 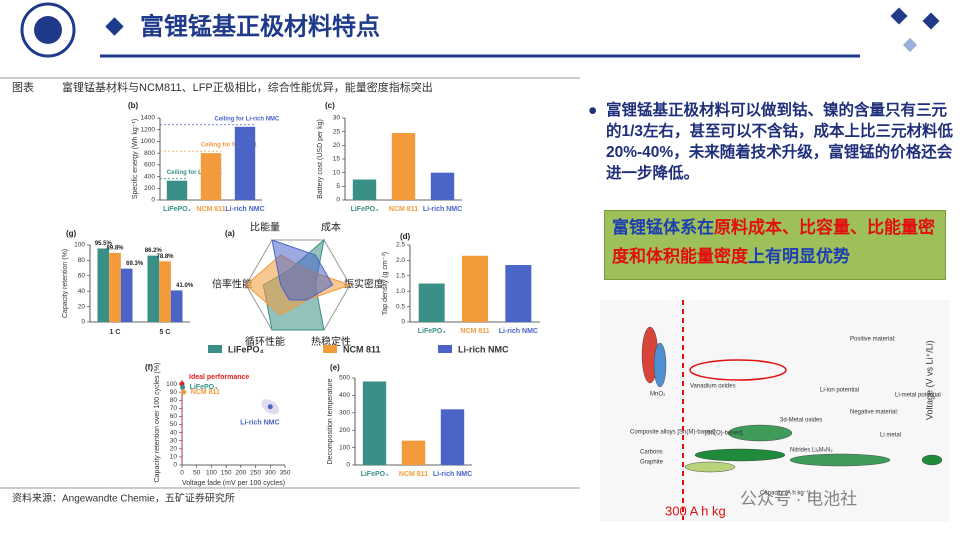 What do you see at coordinates (779, 242) in the screenshot?
I see `highlight-text: 富锂锰体系在原料成本、比容量、比能量密度和体积能量密度上有明显优势` at bounding box center [779, 242].